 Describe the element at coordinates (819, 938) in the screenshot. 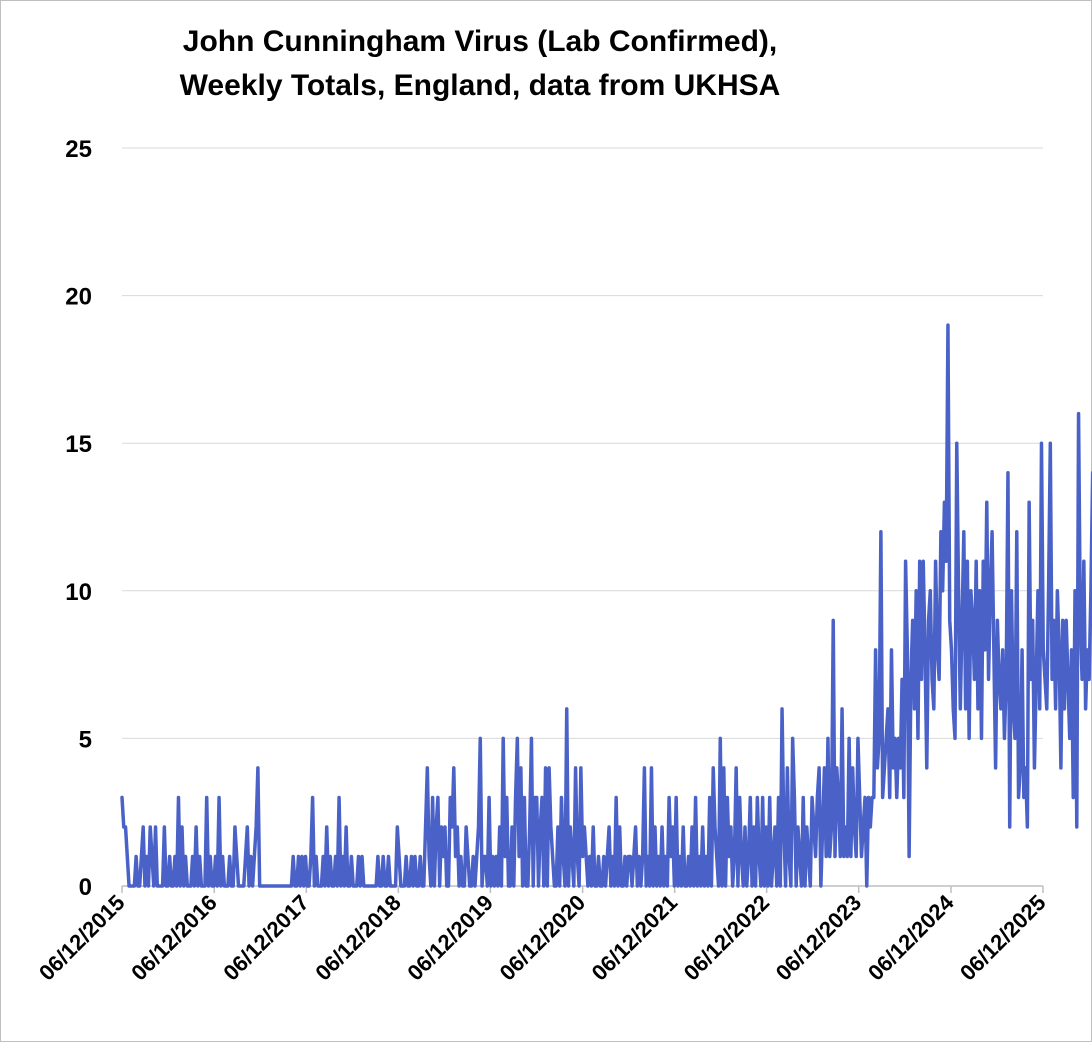

I see `x-tick-label-8: 06/12/2023` at that location.